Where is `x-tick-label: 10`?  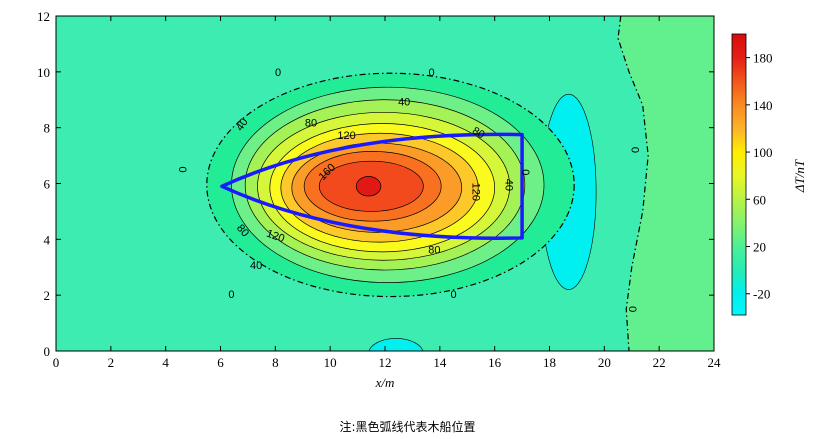
x-tick-label: 10 is located at coordinates (330, 362).